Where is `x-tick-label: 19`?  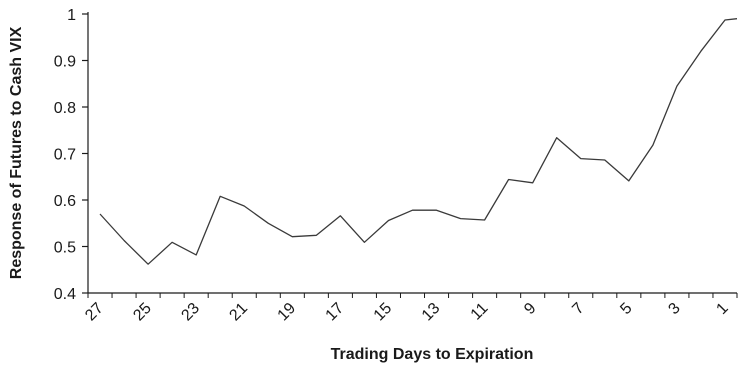
x-tick-label: 19 is located at coordinates (287, 312).